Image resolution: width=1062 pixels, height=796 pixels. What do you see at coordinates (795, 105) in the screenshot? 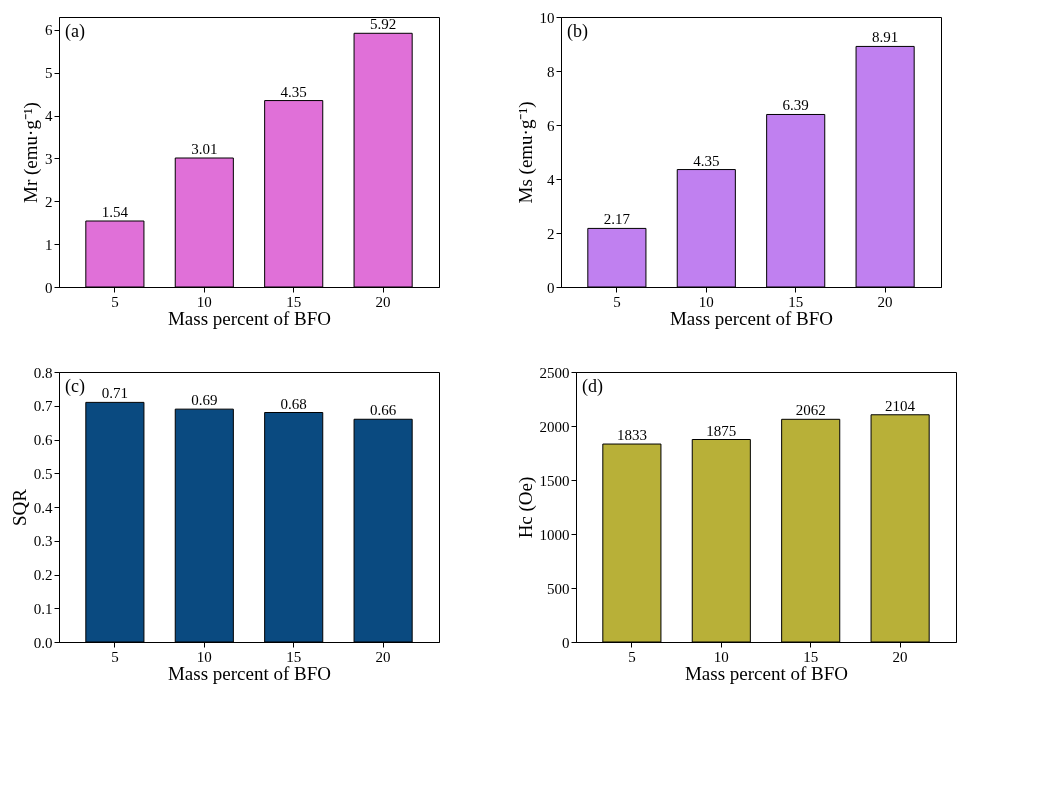
I see `data-label: 6.39` at bounding box center [795, 105].